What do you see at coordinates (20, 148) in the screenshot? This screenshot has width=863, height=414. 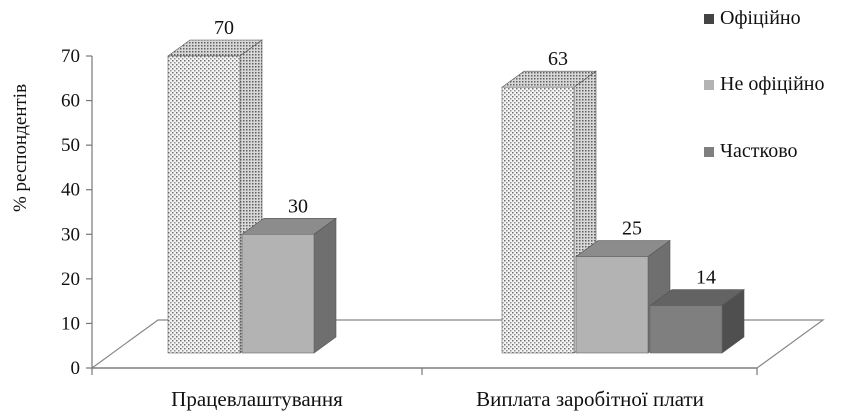 I see `y-axis-title: % респондентів` at bounding box center [20, 148].